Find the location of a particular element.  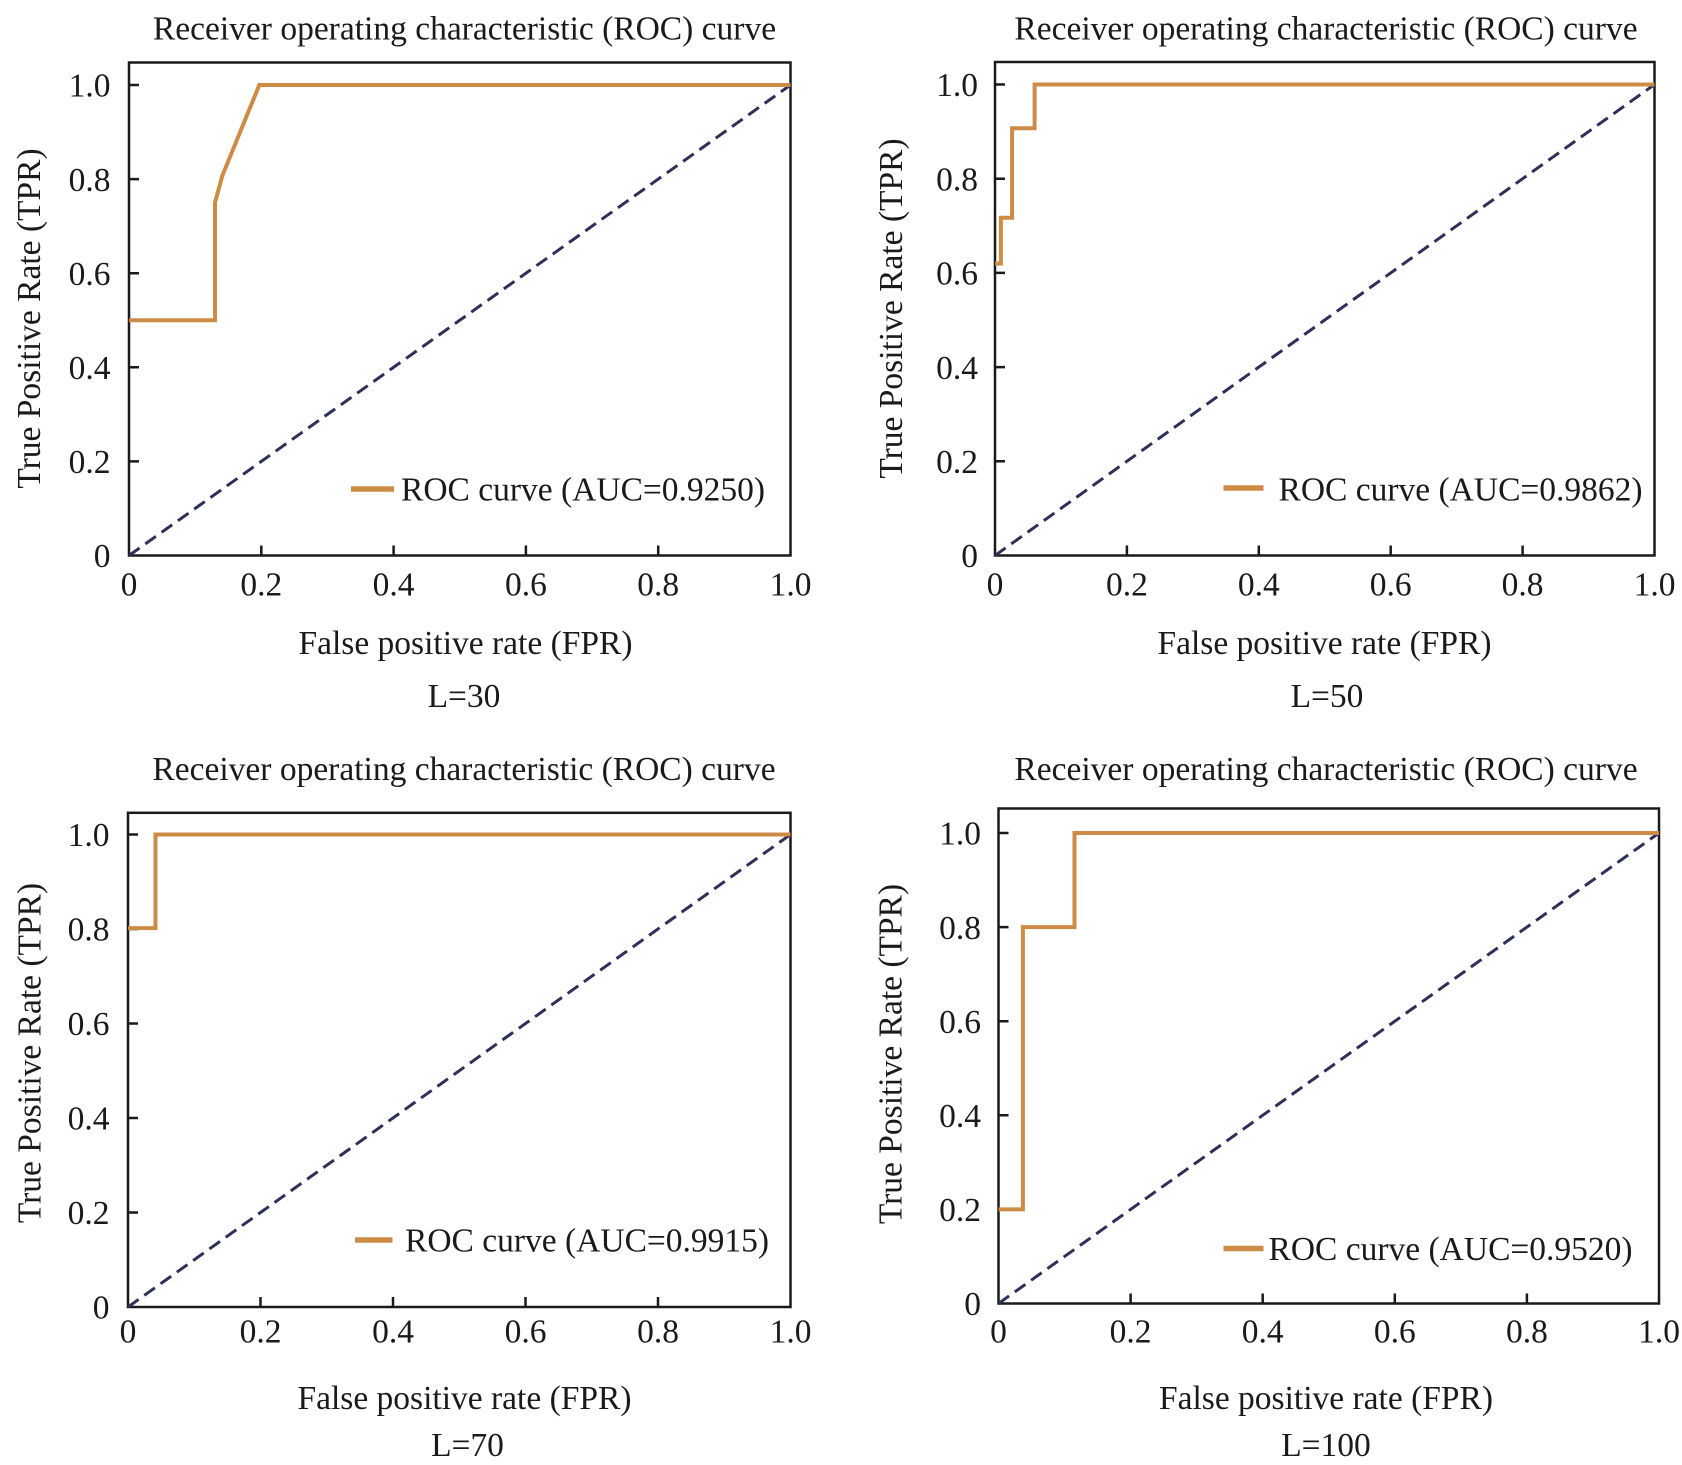

svg-text: ROC curve (AUC=0.9250) is located at coordinates (583, 490).